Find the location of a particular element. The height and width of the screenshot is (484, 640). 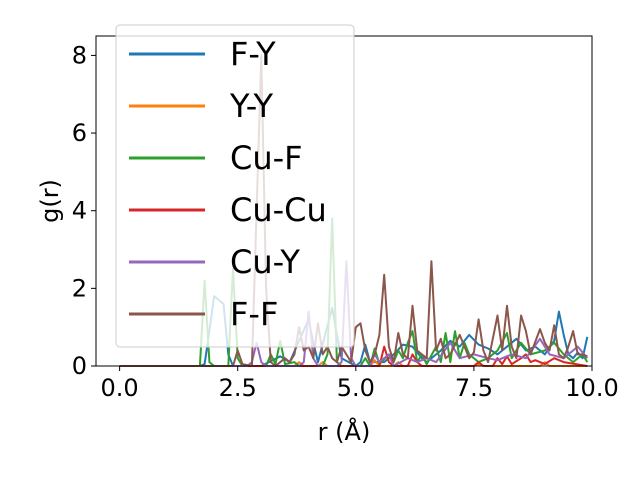

x-tick-label: 5.0 is located at coordinates (356, 388).